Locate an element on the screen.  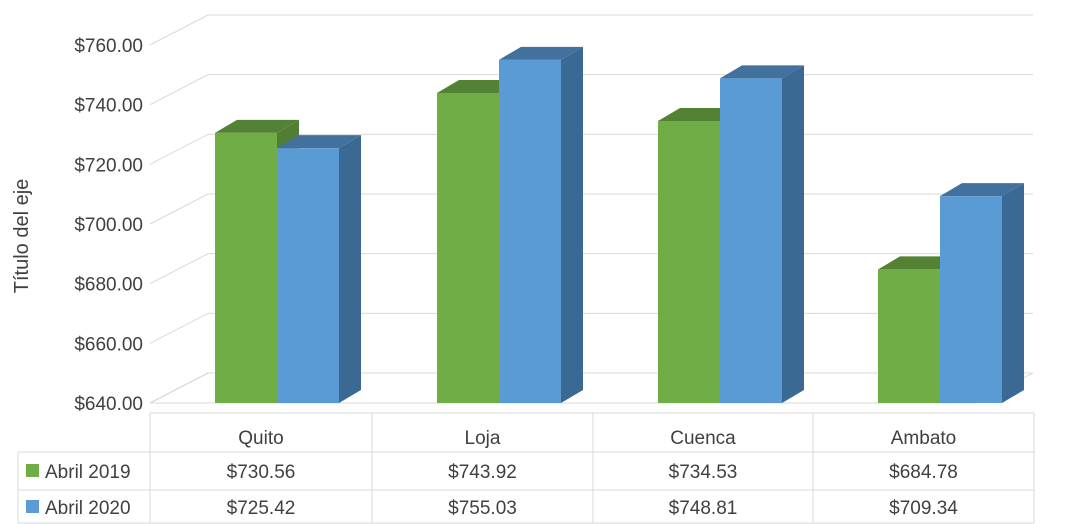
data-label: $725.42 is located at coordinates (261, 508).